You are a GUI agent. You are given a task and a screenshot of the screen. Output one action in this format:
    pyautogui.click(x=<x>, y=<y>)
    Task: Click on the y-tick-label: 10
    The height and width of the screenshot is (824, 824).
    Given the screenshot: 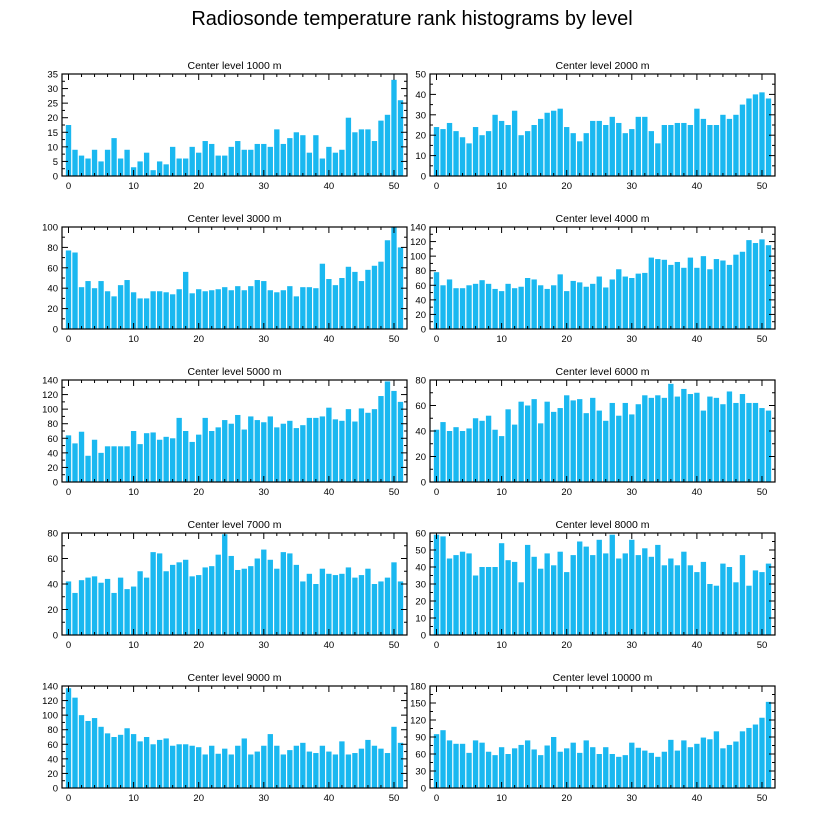 What is the action you would take?
    pyautogui.click(x=420, y=619)
    